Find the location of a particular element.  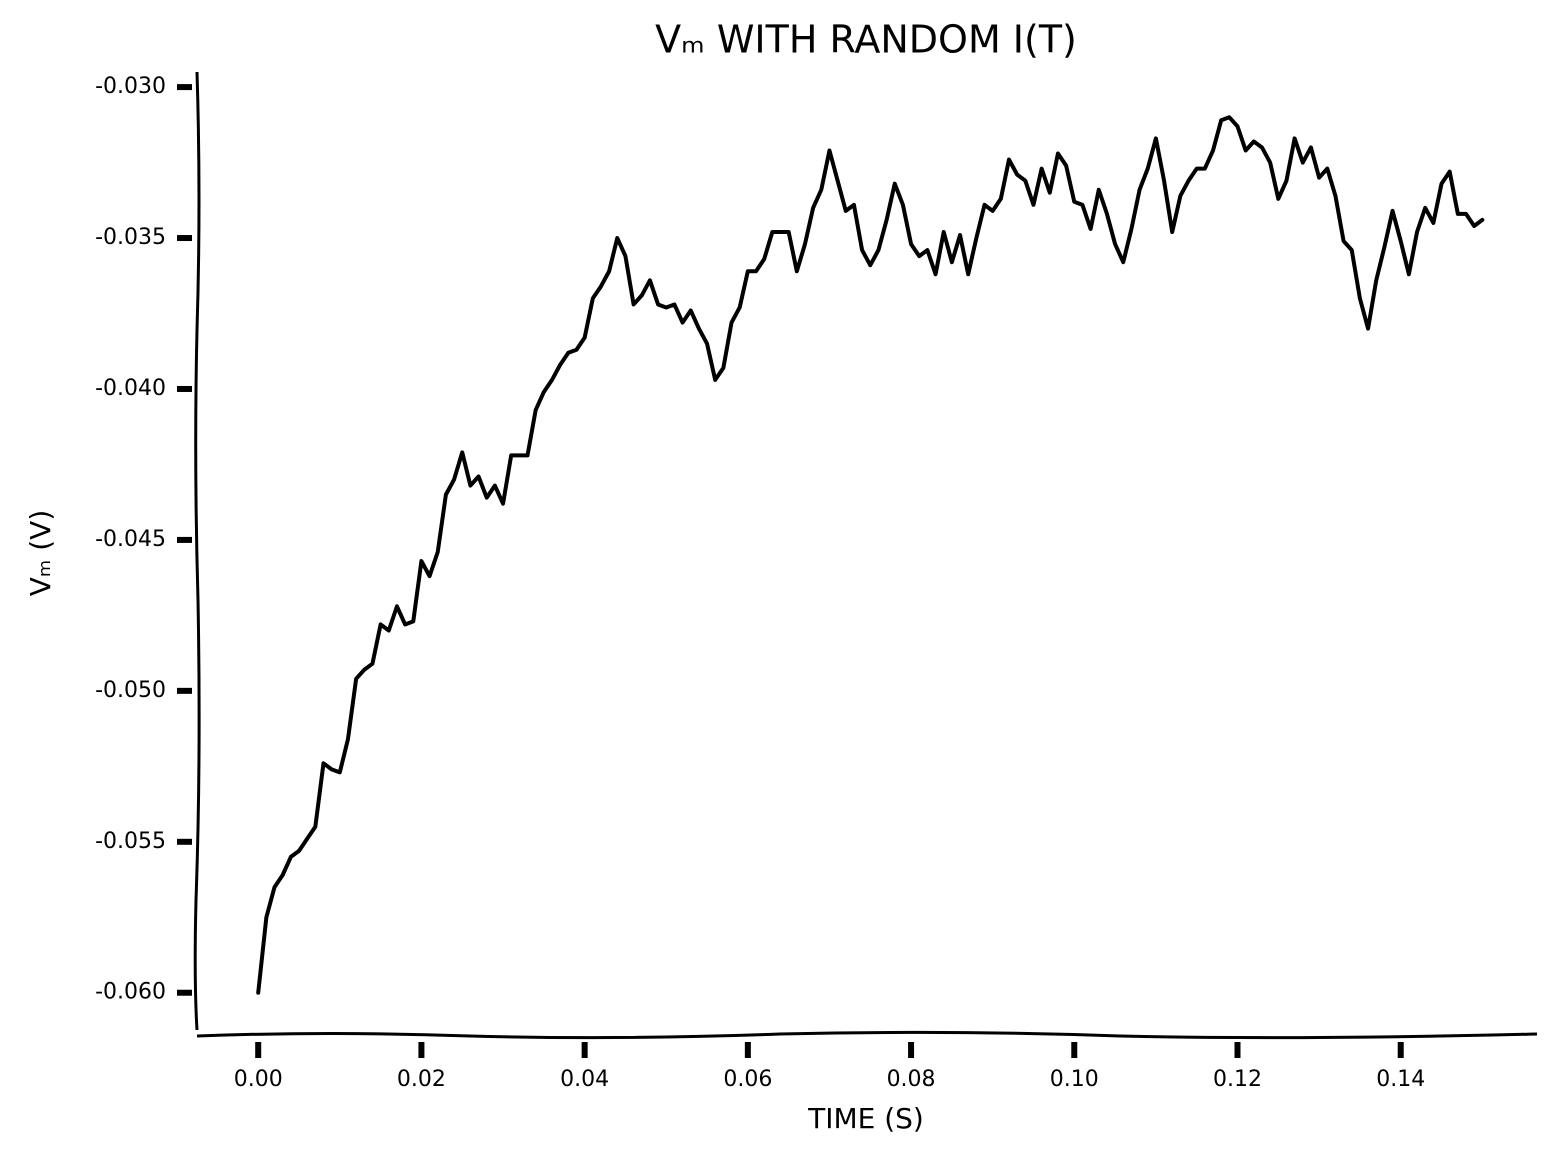

x-tick-label: 0.12 is located at coordinates (1237, 1079).